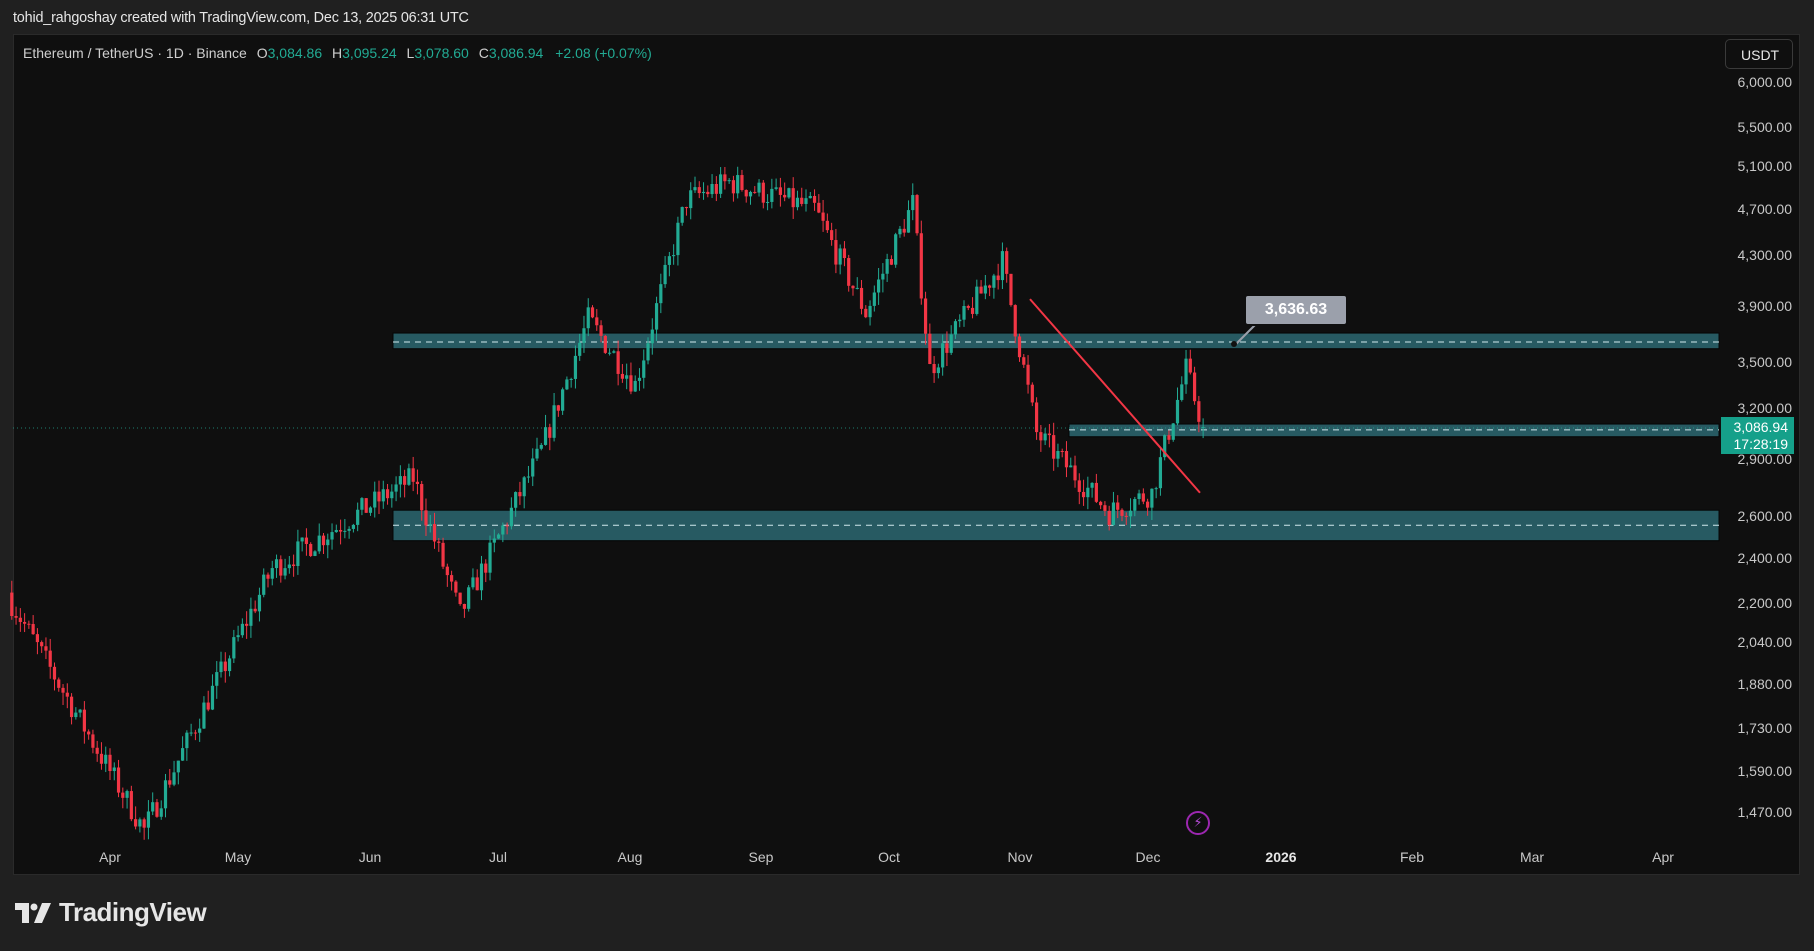  What do you see at coordinates (603, 53) in the screenshot?
I see `change-value: +2.08 (+0.07%)` at bounding box center [603, 53].